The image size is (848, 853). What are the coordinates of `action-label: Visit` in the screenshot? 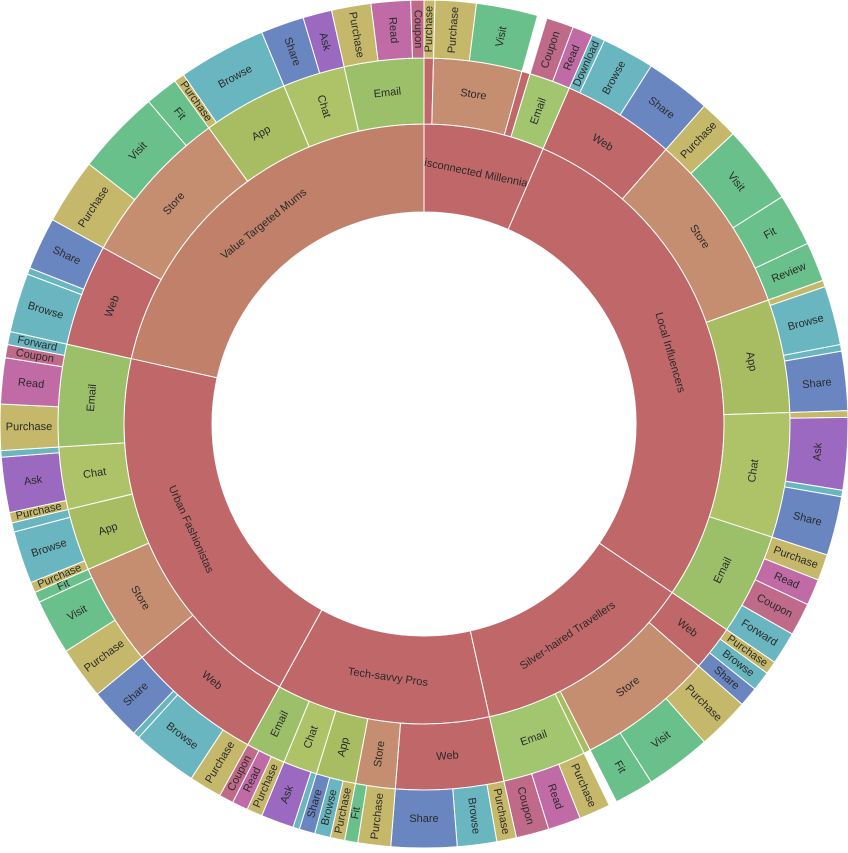 It's located at (502, 36).